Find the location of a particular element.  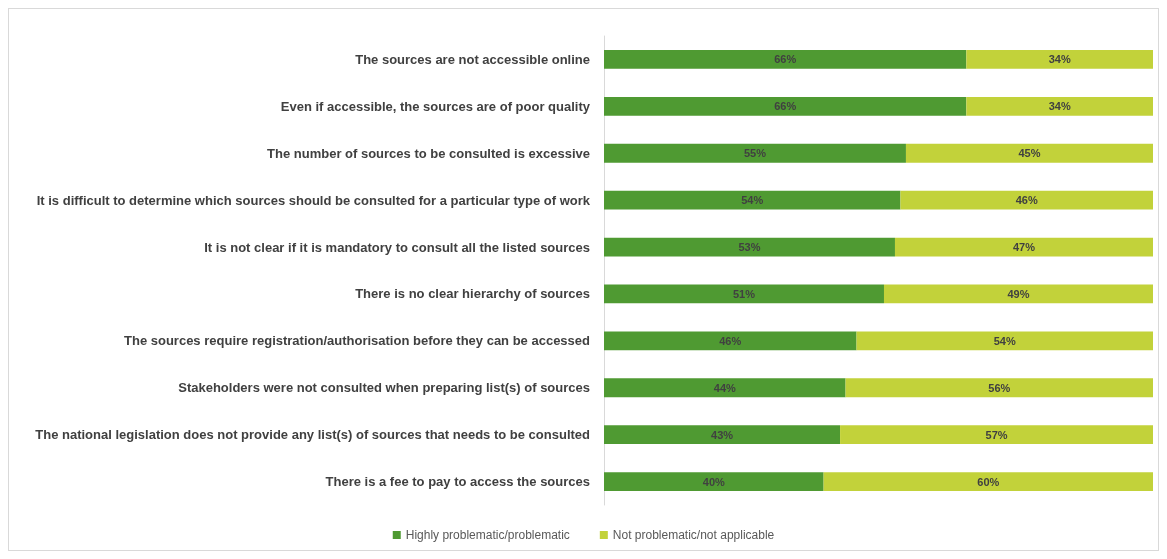

y-tick-label: The national legislation does not provide any list(s) of sources that needs to be consulted is located at coordinates (313, 435).